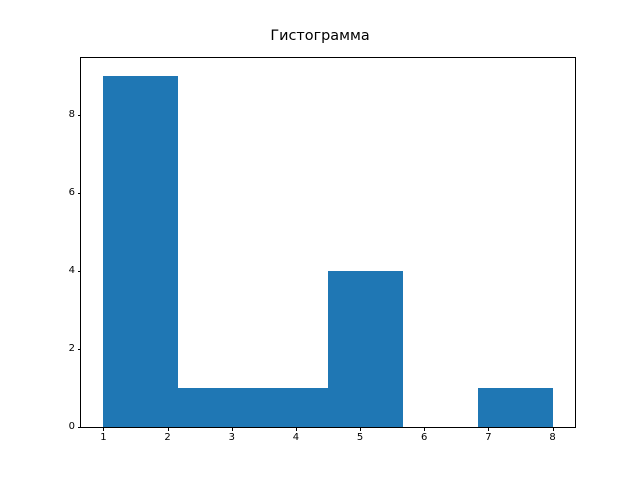  What do you see at coordinates (488, 437) in the screenshot?
I see `x-axis-tick-label: 7` at bounding box center [488, 437].